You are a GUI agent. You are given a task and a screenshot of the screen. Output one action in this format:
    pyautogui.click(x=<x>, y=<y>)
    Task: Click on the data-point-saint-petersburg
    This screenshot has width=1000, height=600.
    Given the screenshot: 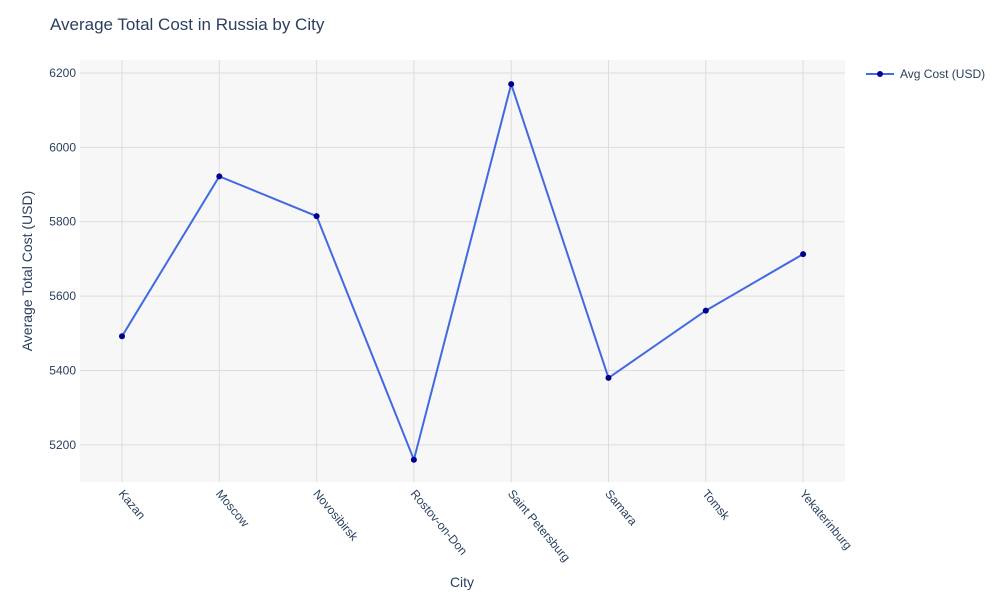 What is the action you would take?
    pyautogui.click(x=511, y=84)
    